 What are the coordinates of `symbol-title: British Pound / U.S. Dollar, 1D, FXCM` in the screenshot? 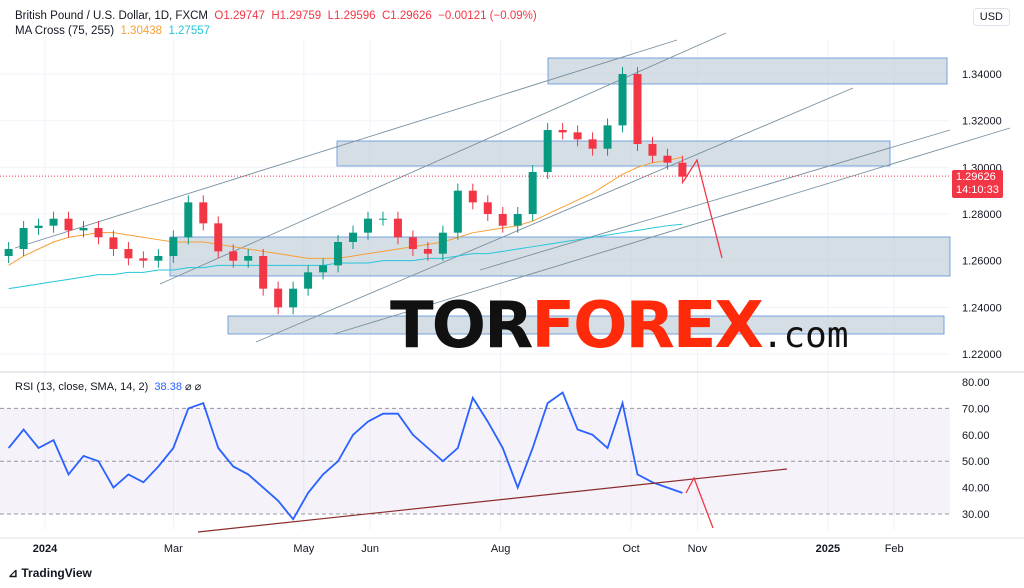 It's located at (112, 16).